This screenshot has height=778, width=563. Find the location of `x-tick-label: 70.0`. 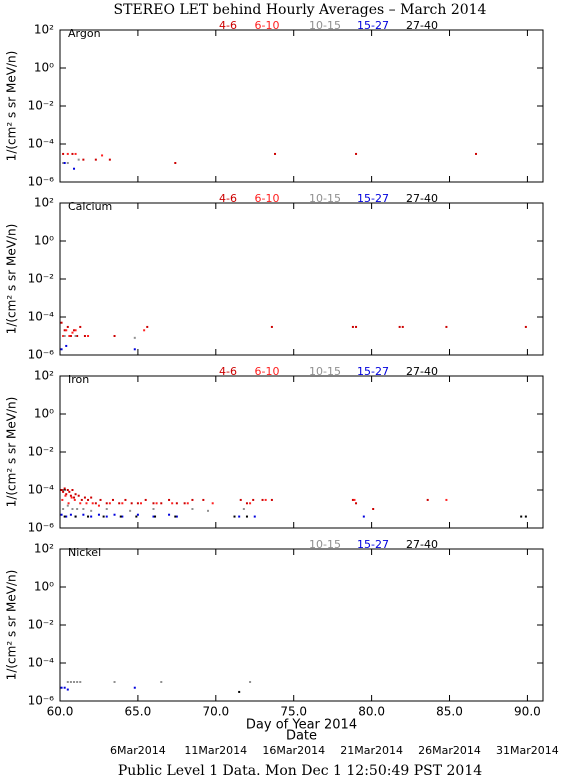

x-tick-label: 70.0 is located at coordinates (215, 712).